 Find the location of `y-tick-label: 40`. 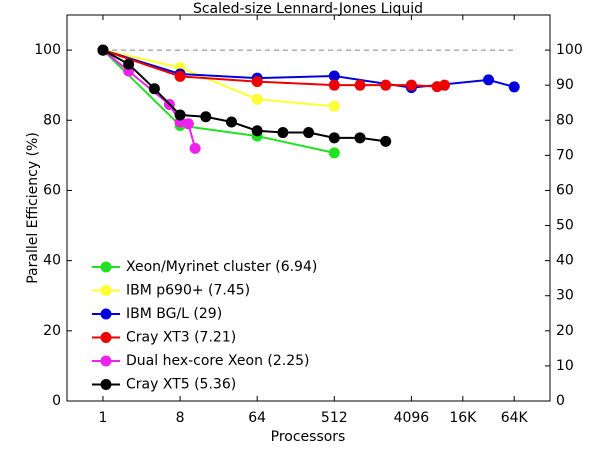

y-tick-label: 40 is located at coordinates (52, 261).